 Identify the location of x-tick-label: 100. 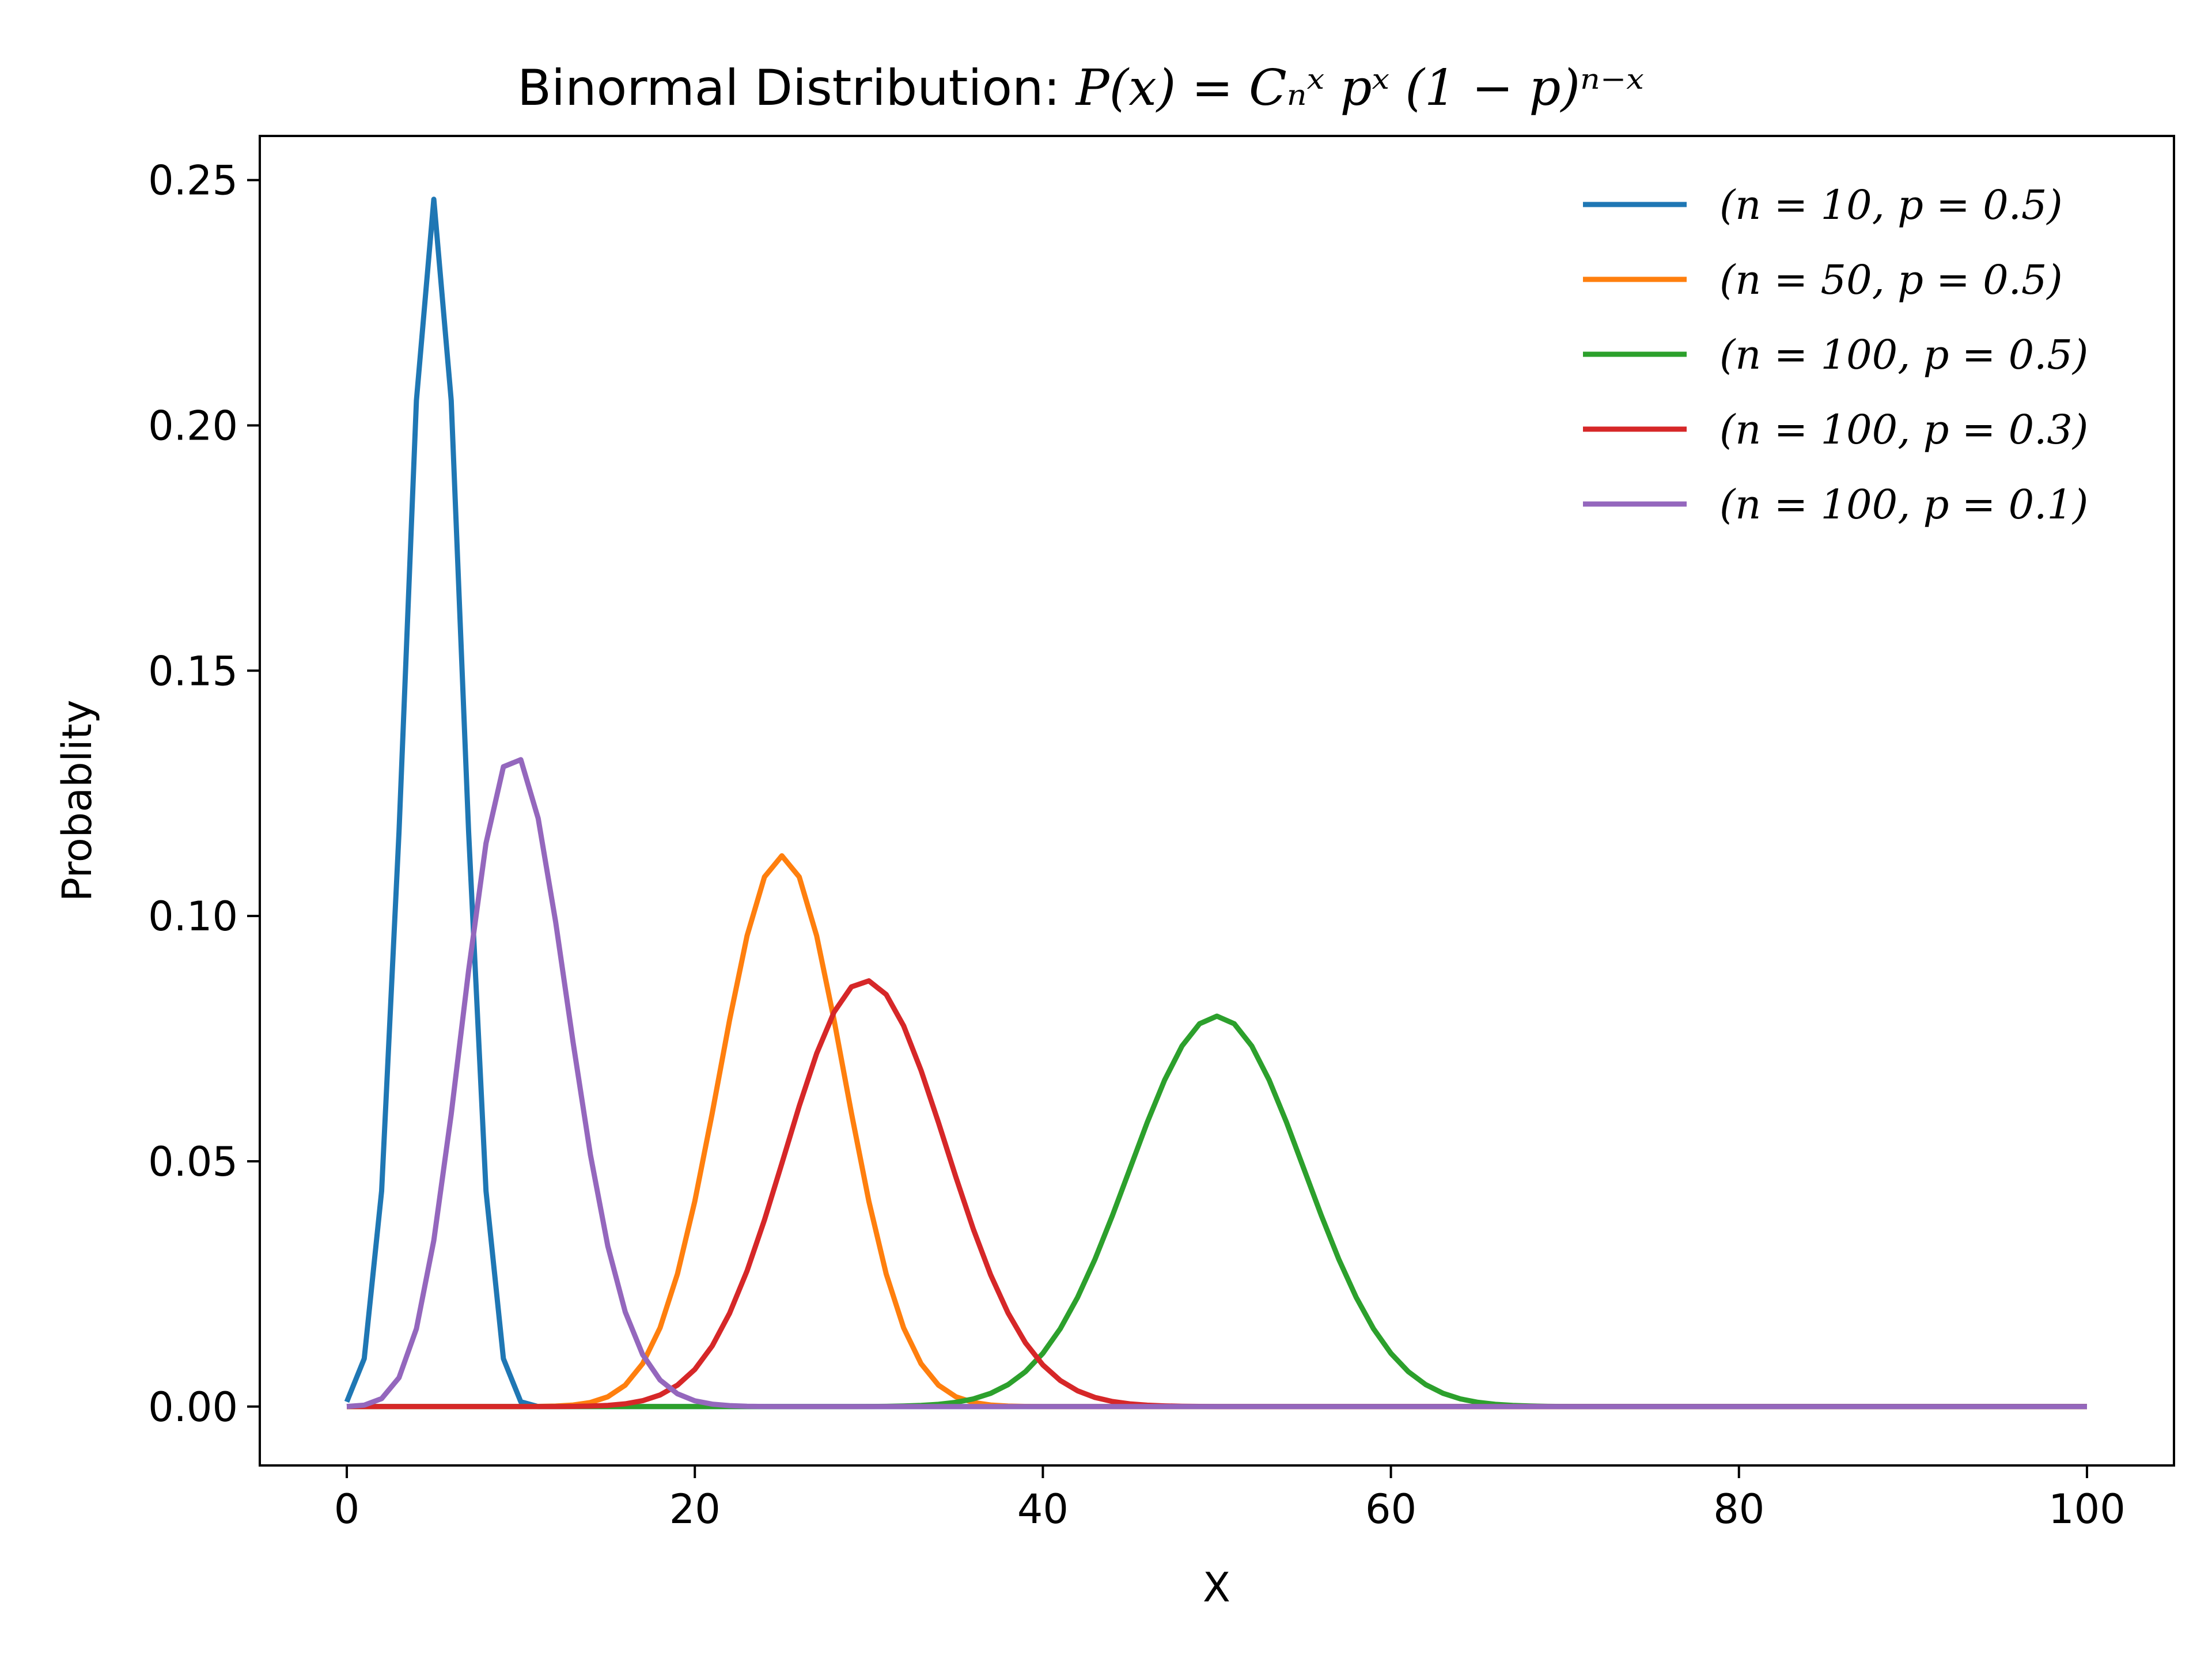
(2087, 1509).